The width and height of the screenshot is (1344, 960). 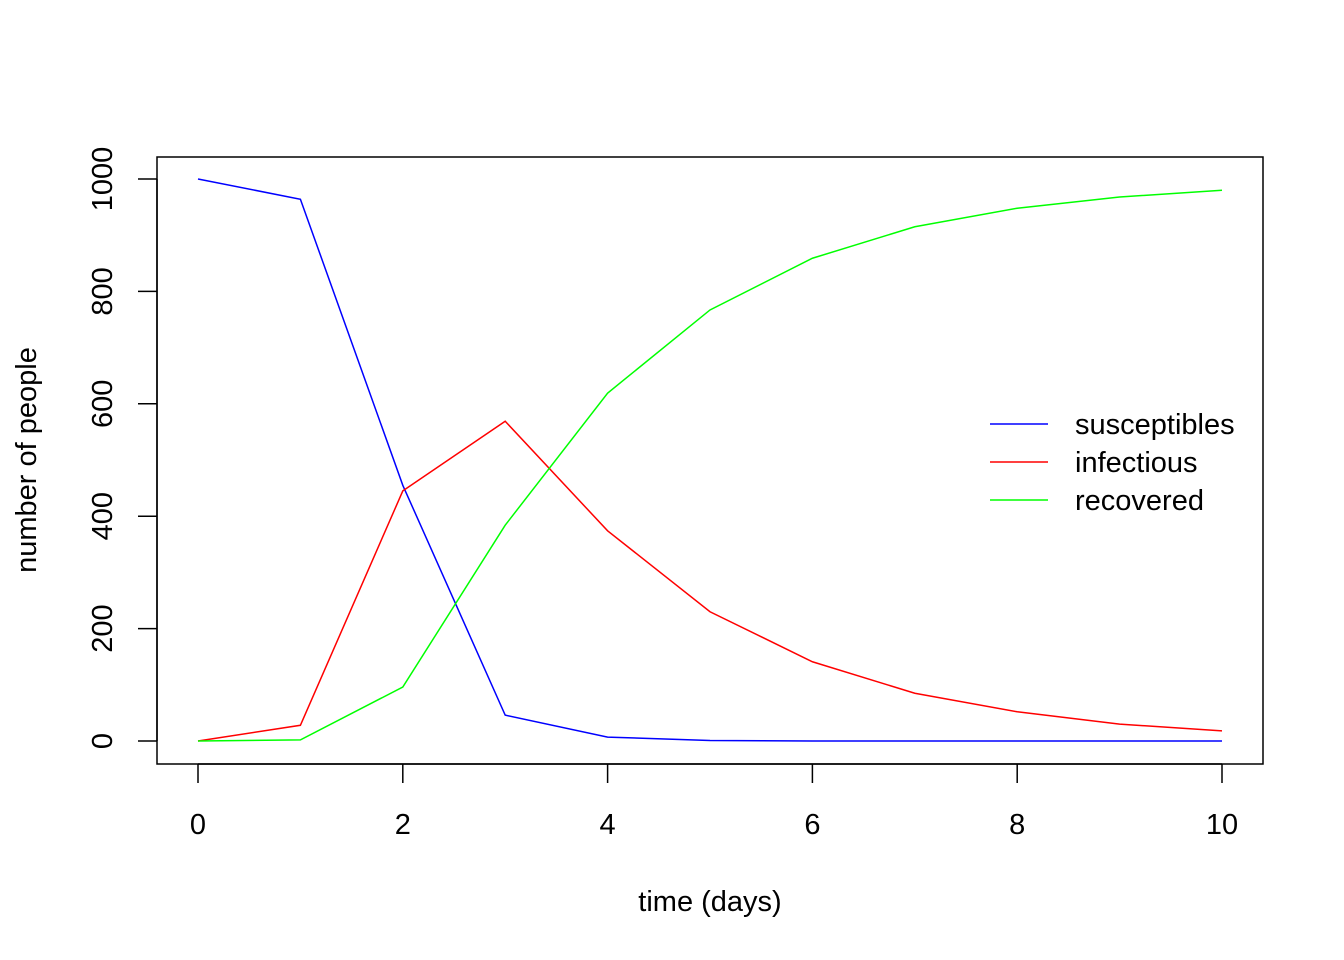 I want to click on legend-label-infectious: infectious, so click(x=1136, y=463).